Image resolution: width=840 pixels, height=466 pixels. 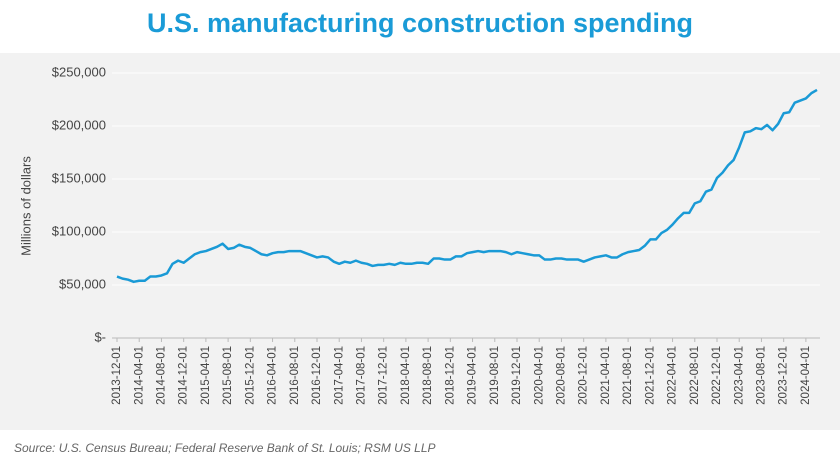 What do you see at coordinates (228, 375) in the screenshot?
I see `x-tick-label: 2015-08-01` at bounding box center [228, 375].